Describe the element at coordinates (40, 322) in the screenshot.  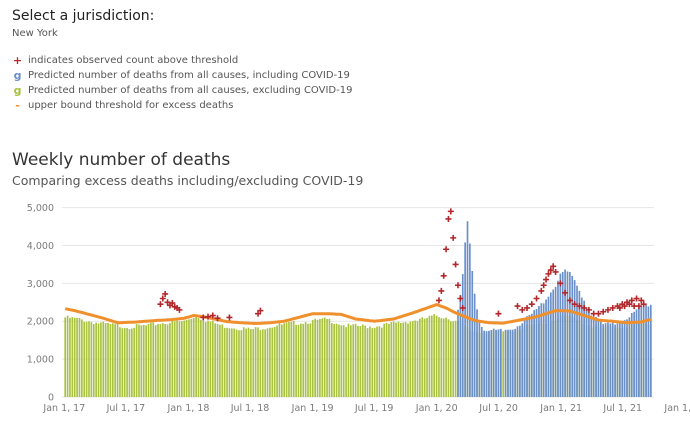
I see `y-tick-label: 2,000` at that location.